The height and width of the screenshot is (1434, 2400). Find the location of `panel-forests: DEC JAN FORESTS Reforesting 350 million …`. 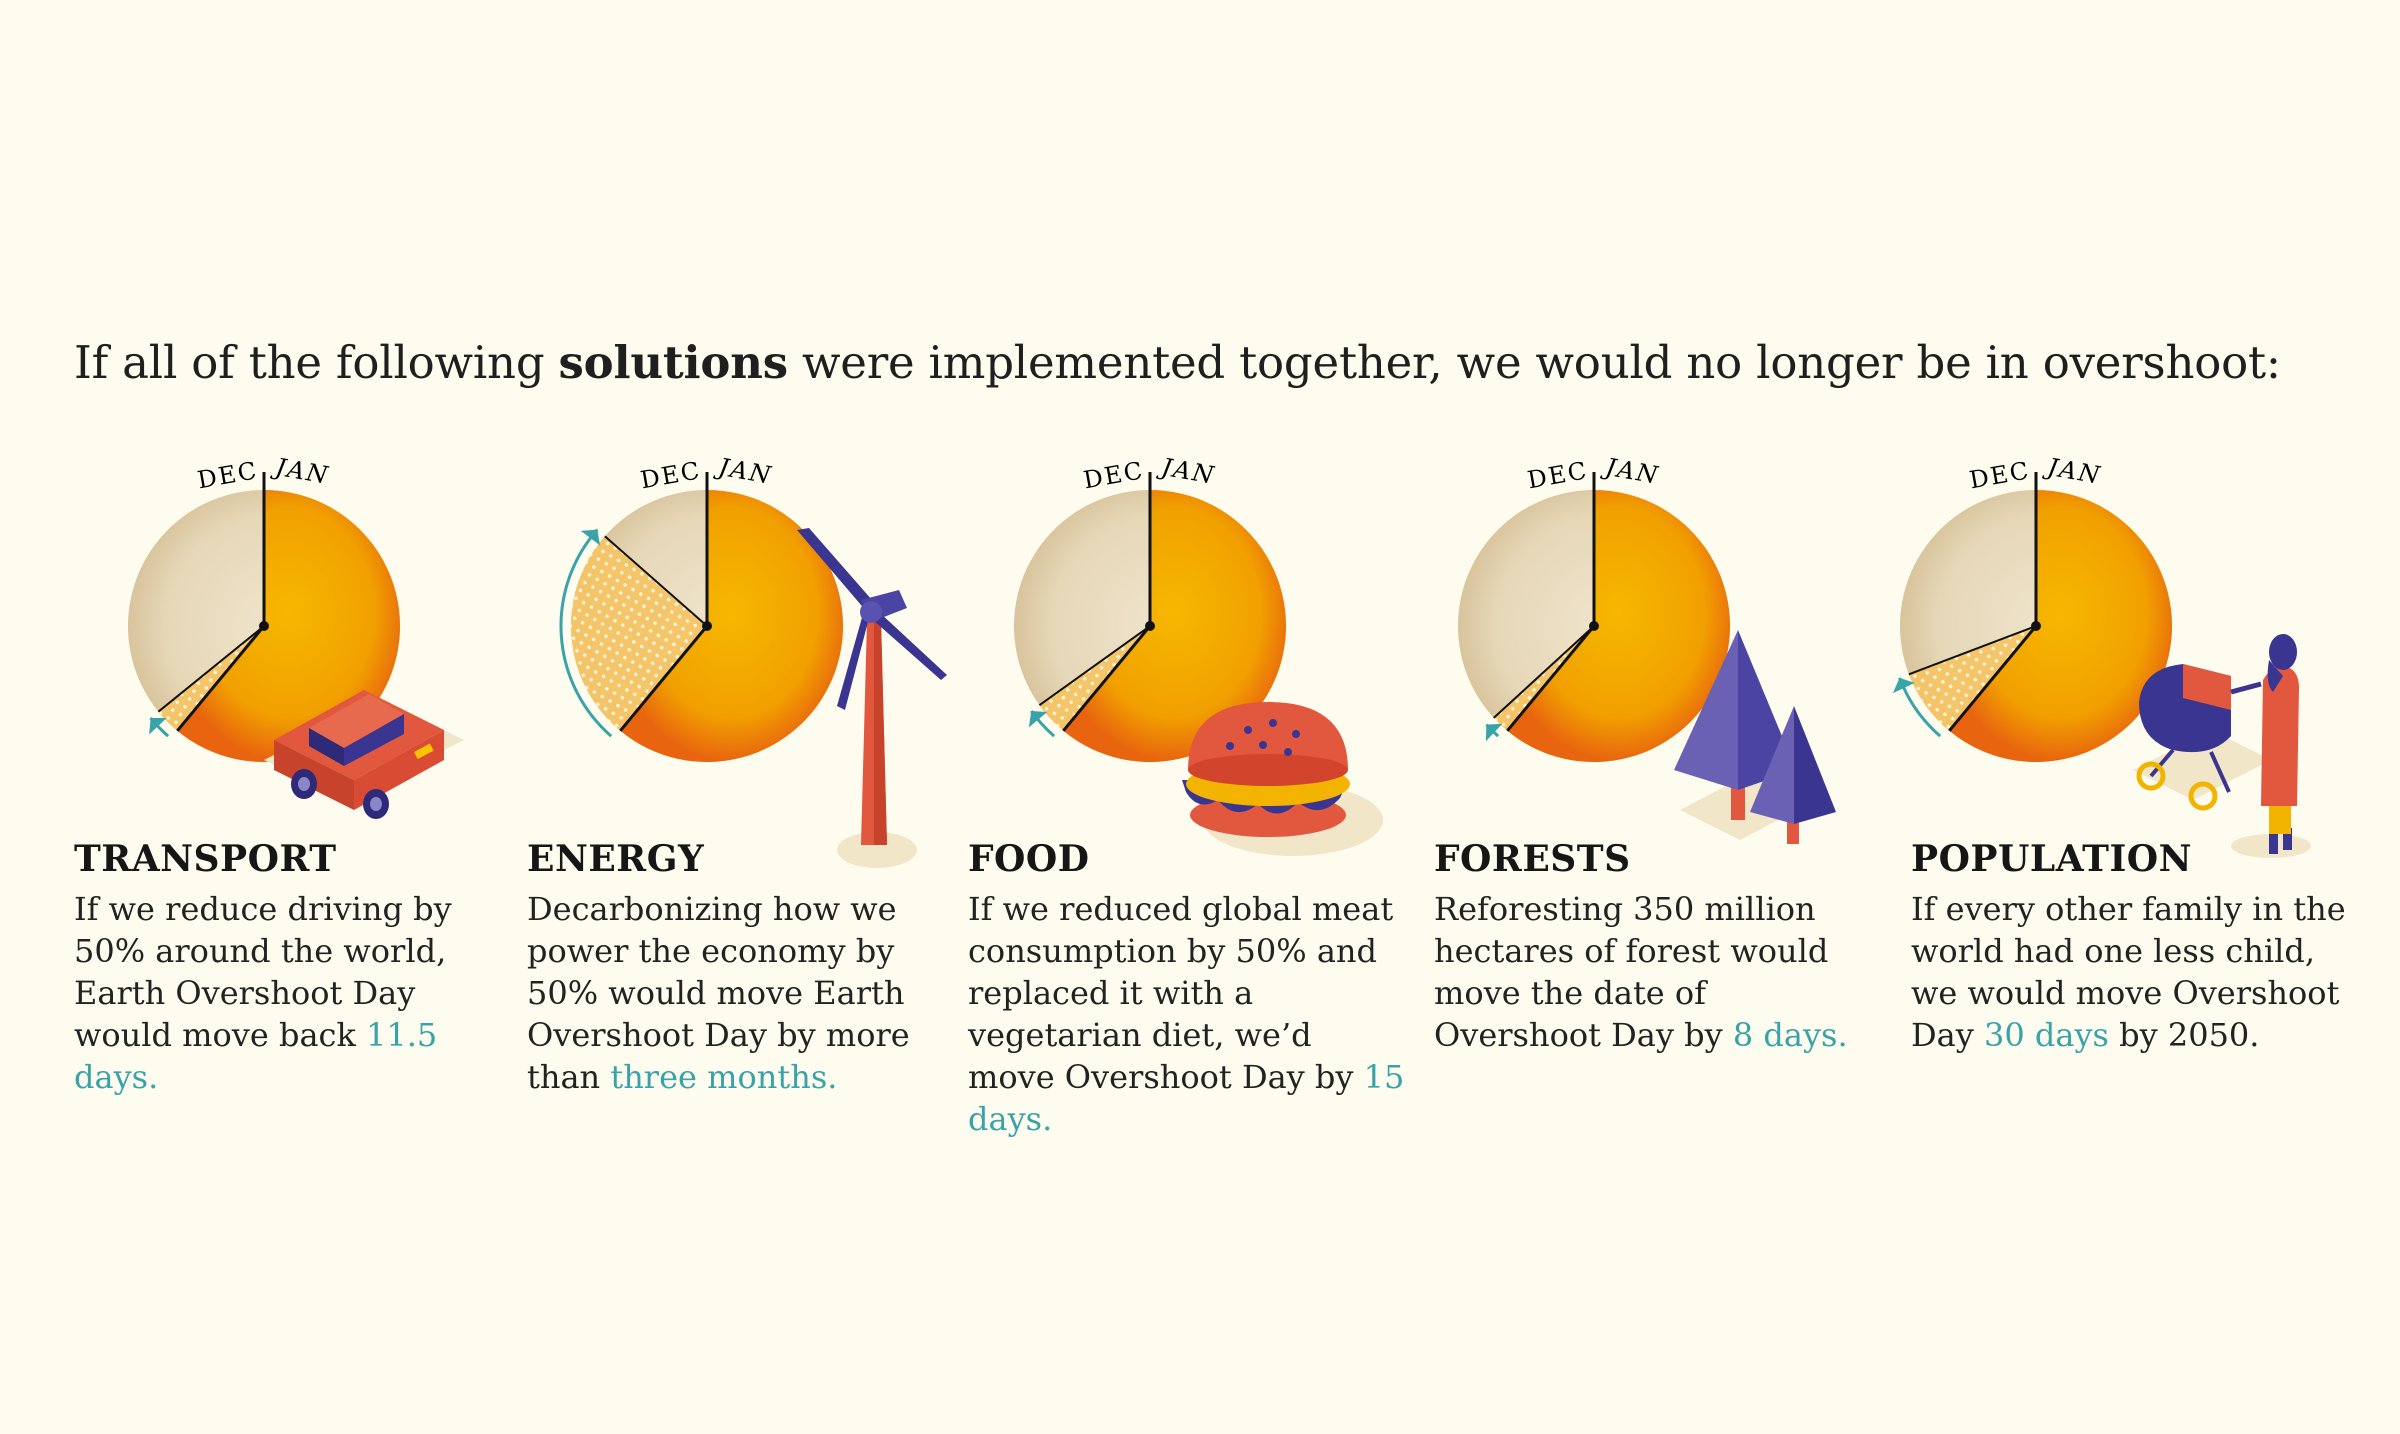

panel-forests: DEC JAN FORESTS Reforesting 350 million … is located at coordinates (1654, 780).